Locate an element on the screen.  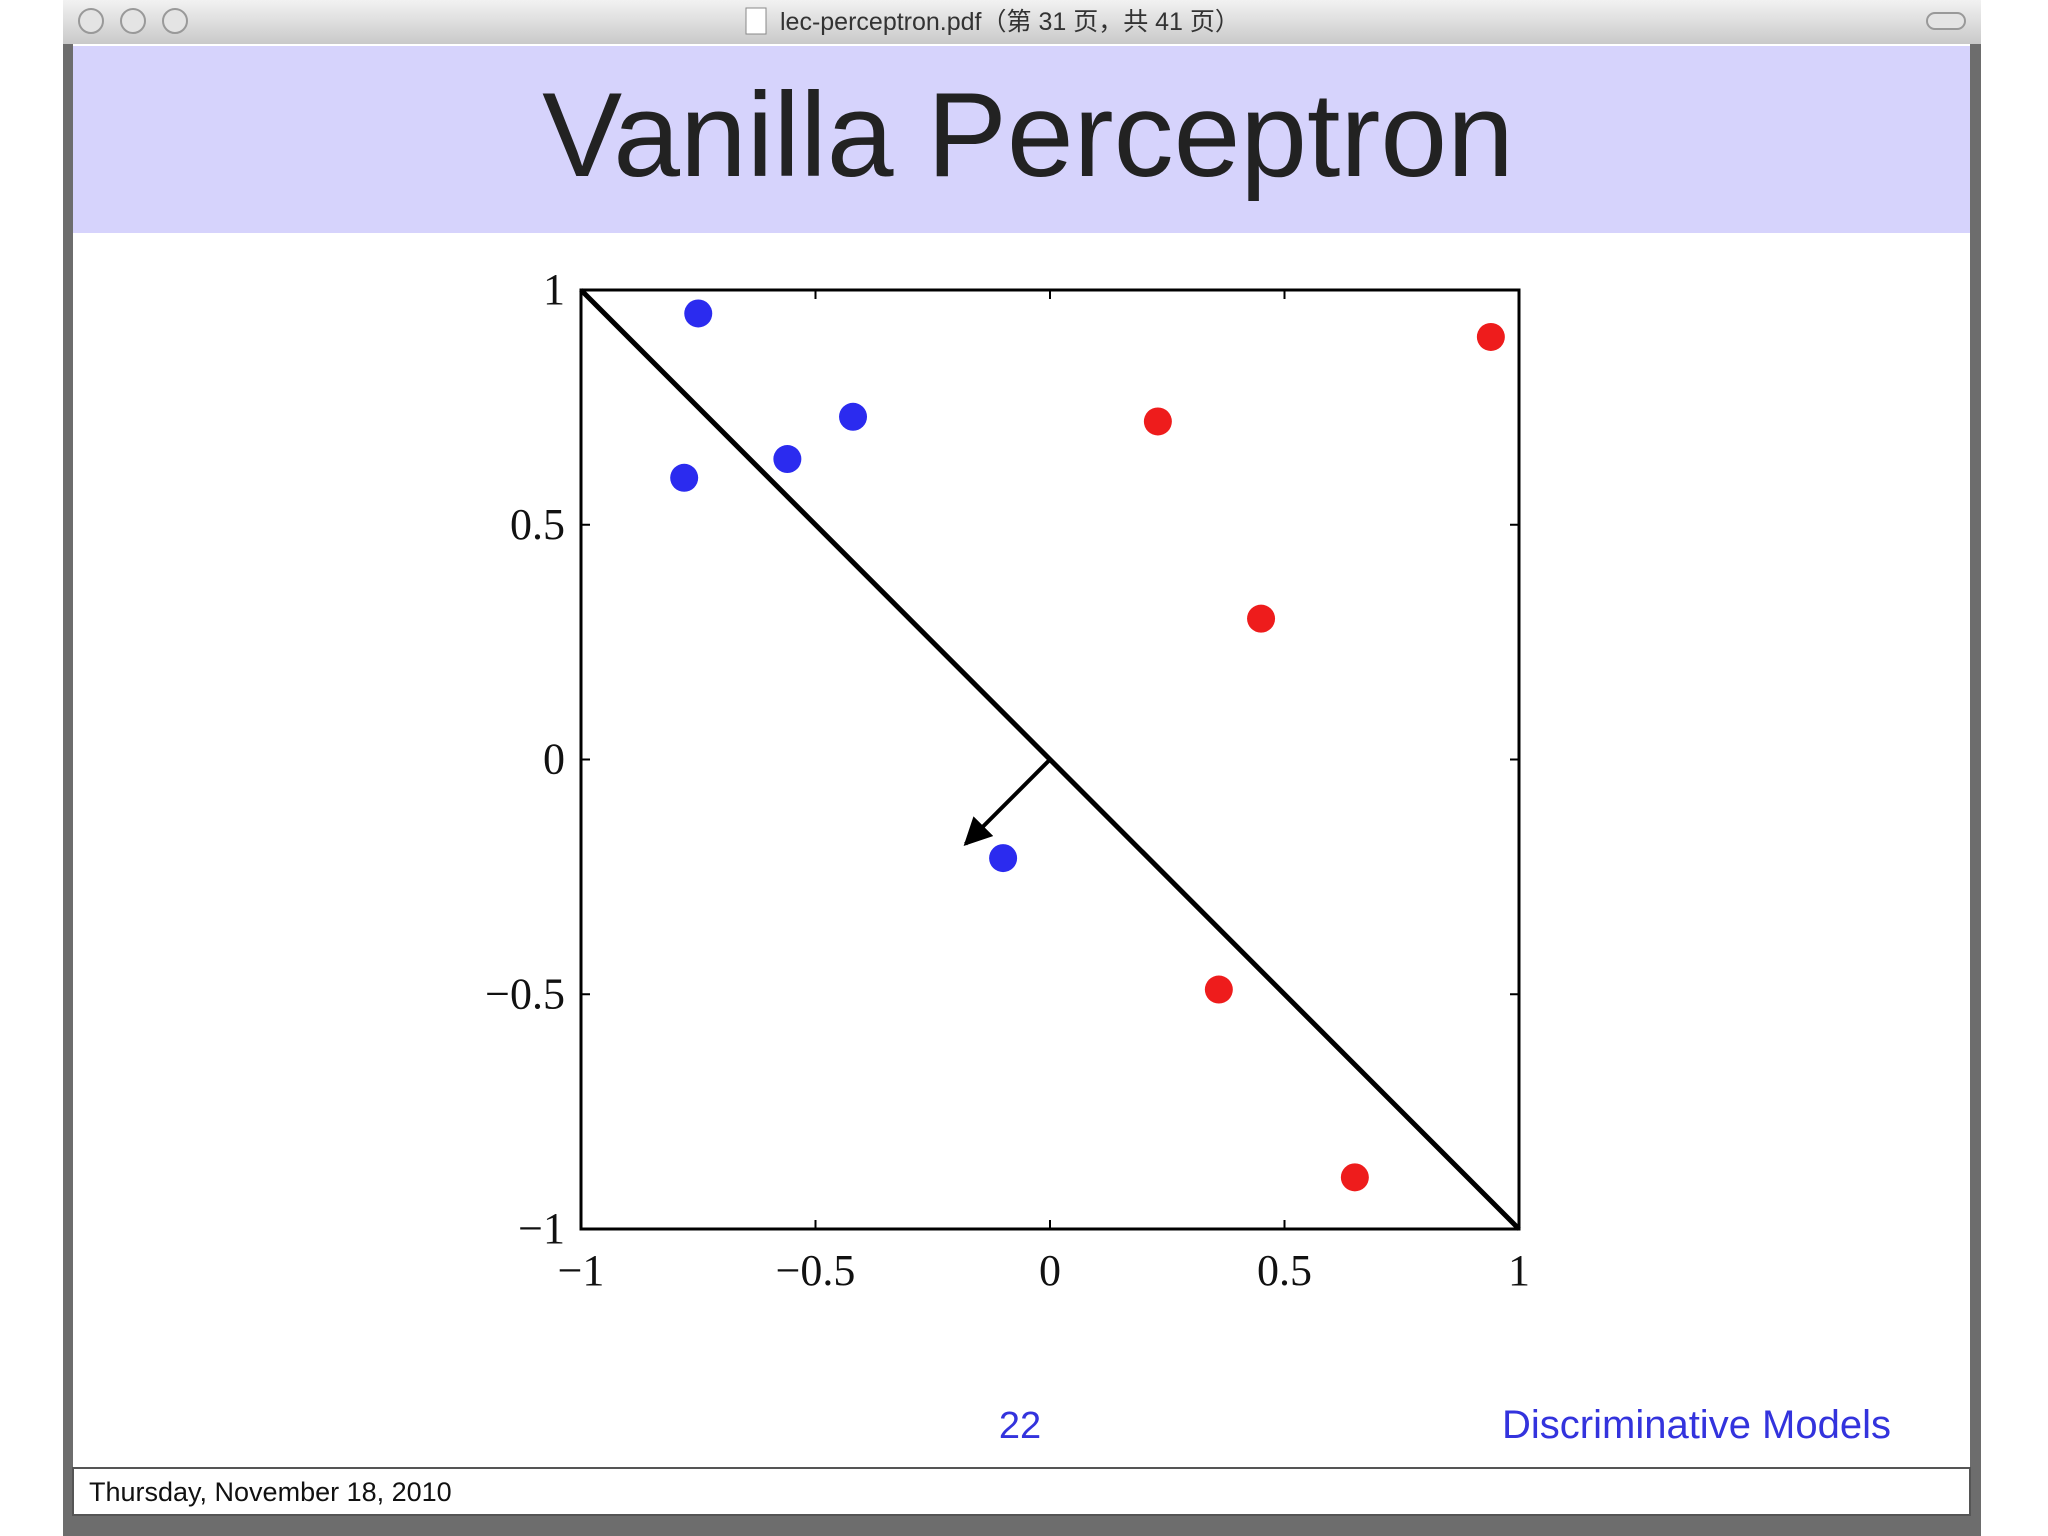
x-tick-label: −1 is located at coordinates (581, 1270).